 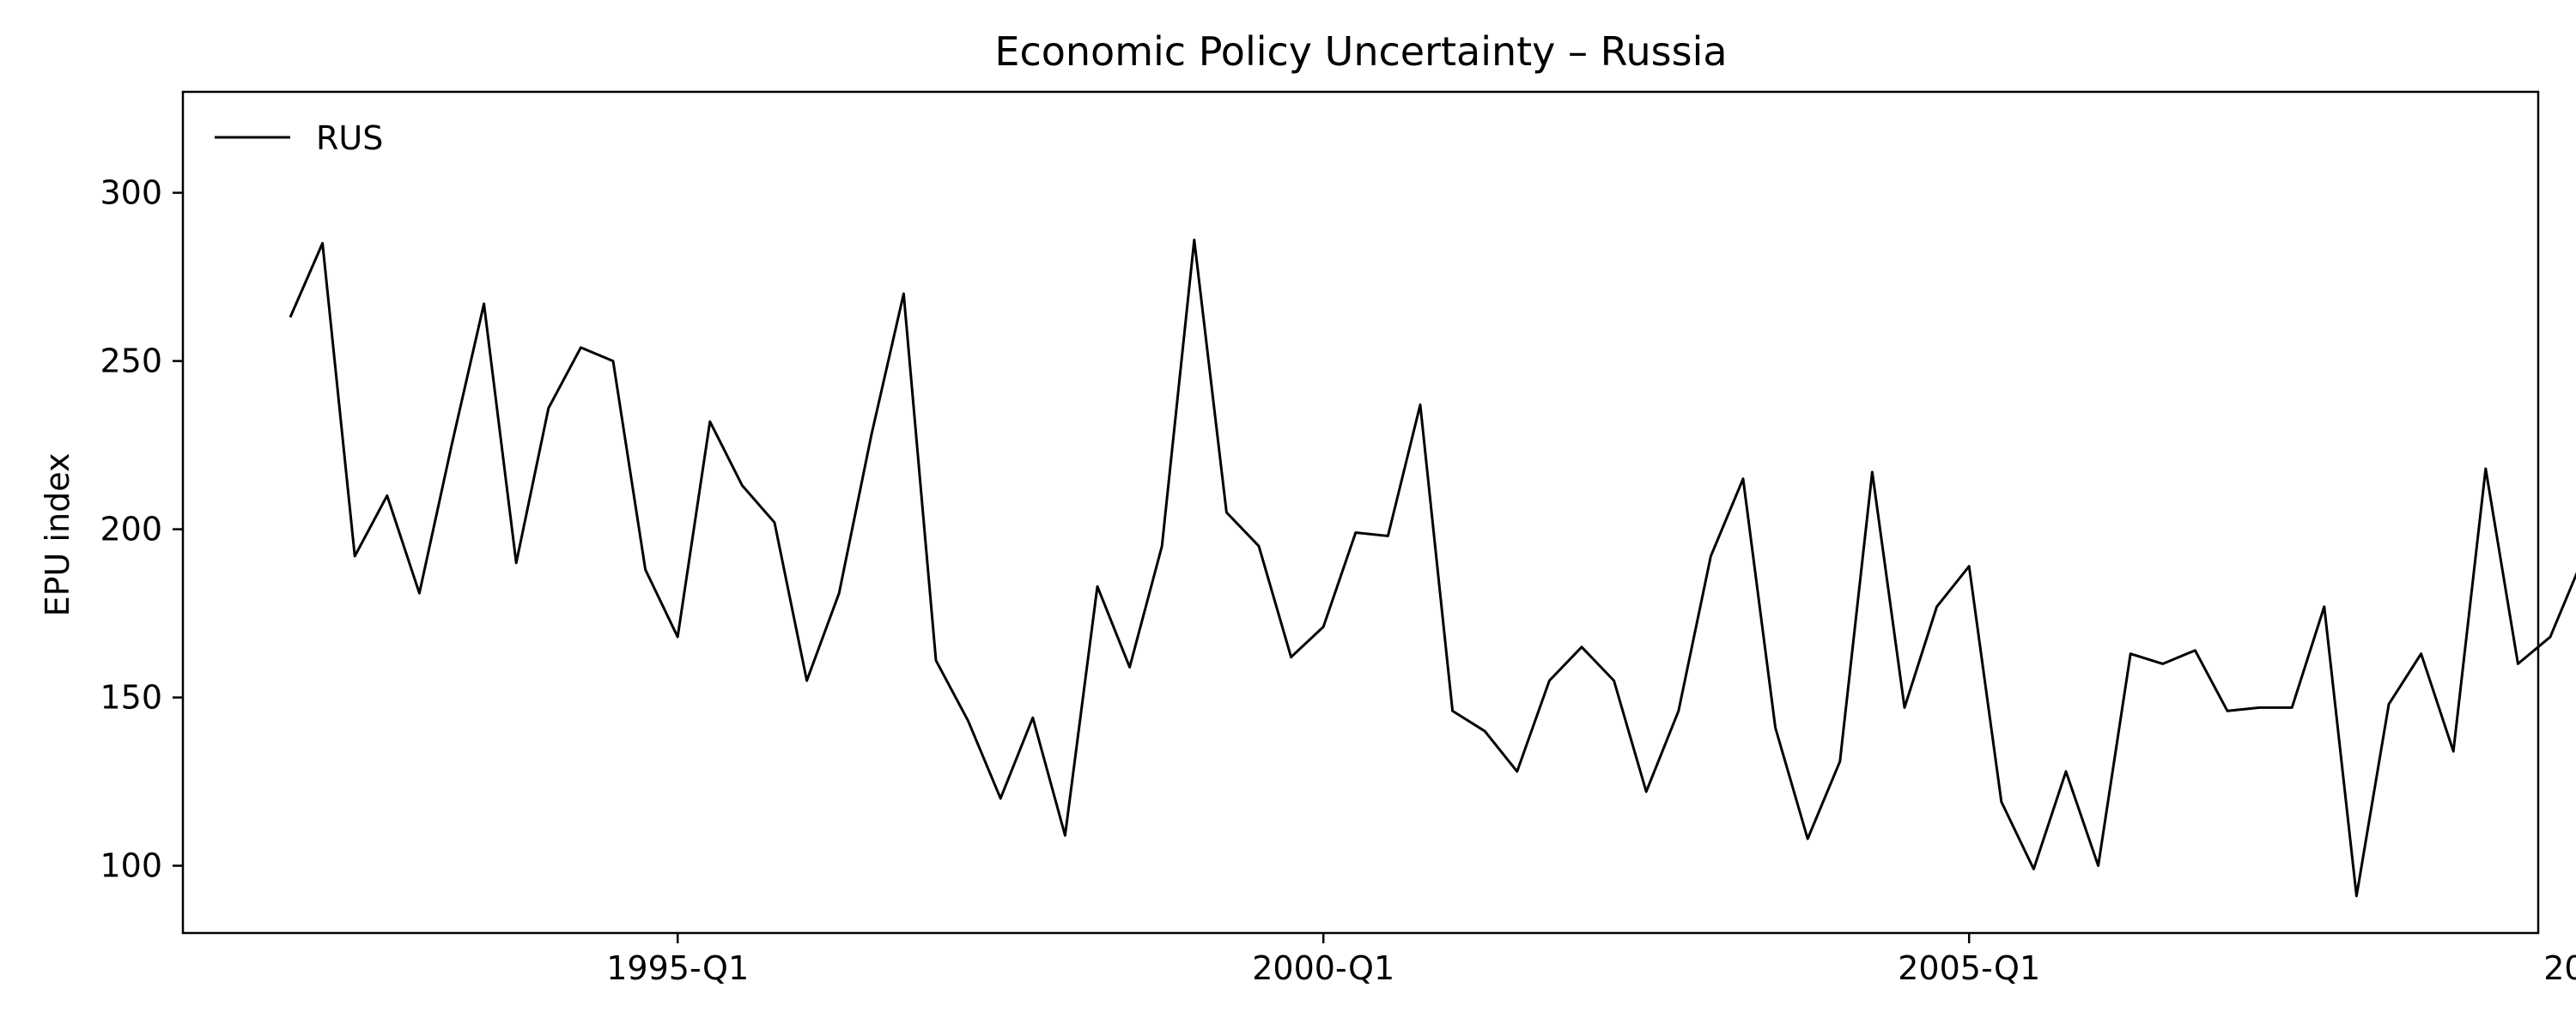 What do you see at coordinates (1969, 968) in the screenshot?
I see `x-tick-label: 2005-Q1` at bounding box center [1969, 968].